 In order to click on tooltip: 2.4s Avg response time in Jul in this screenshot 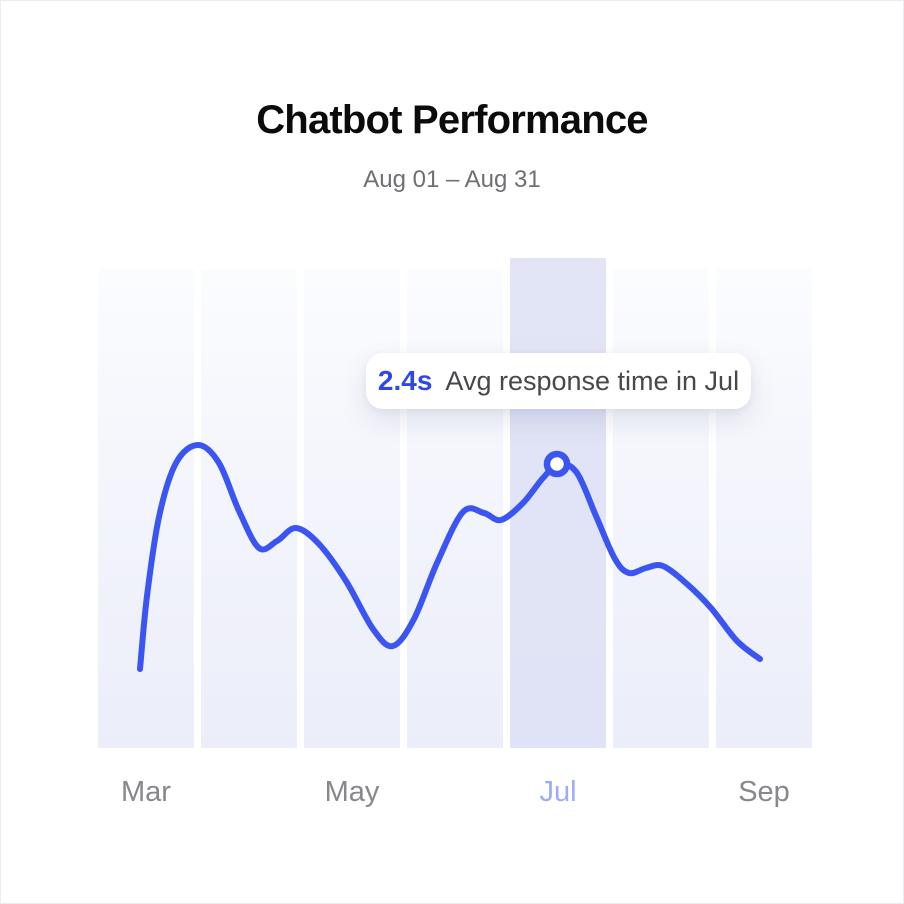, I will do `click(558, 381)`.